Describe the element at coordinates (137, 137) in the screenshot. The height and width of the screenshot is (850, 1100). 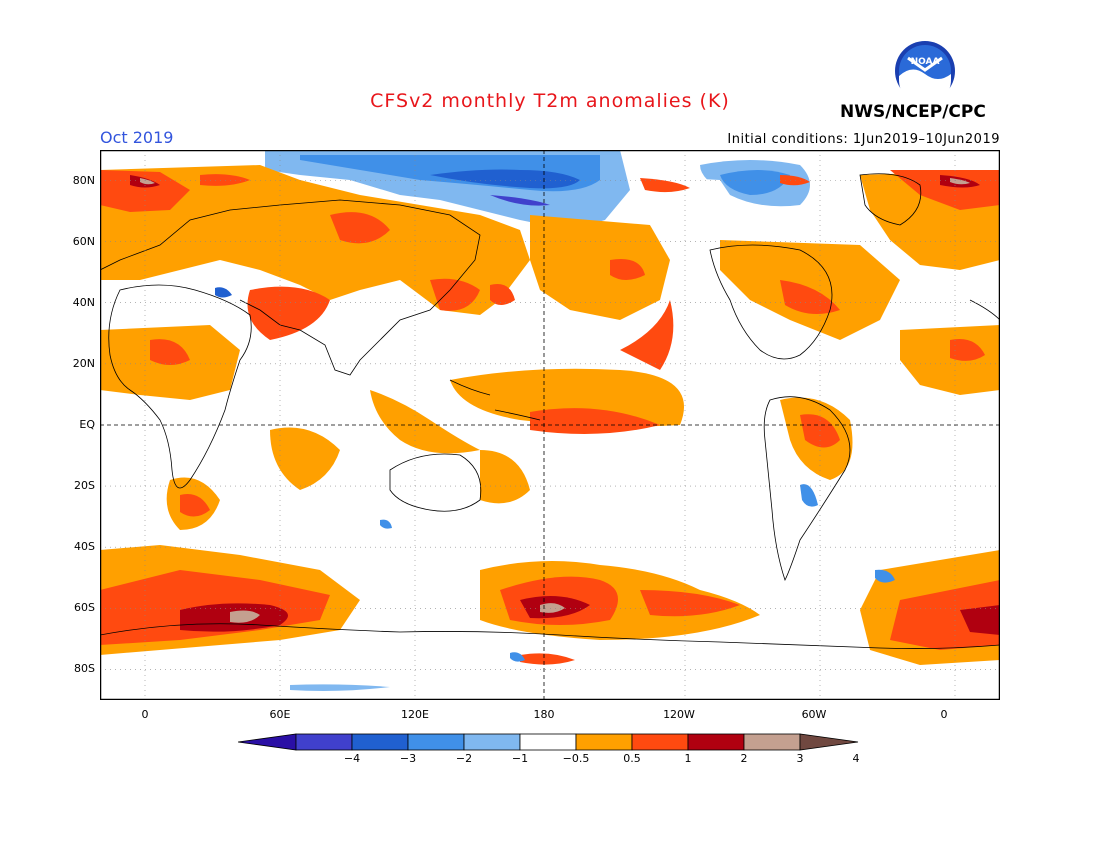
I see `period-label: Oct 2019` at that location.